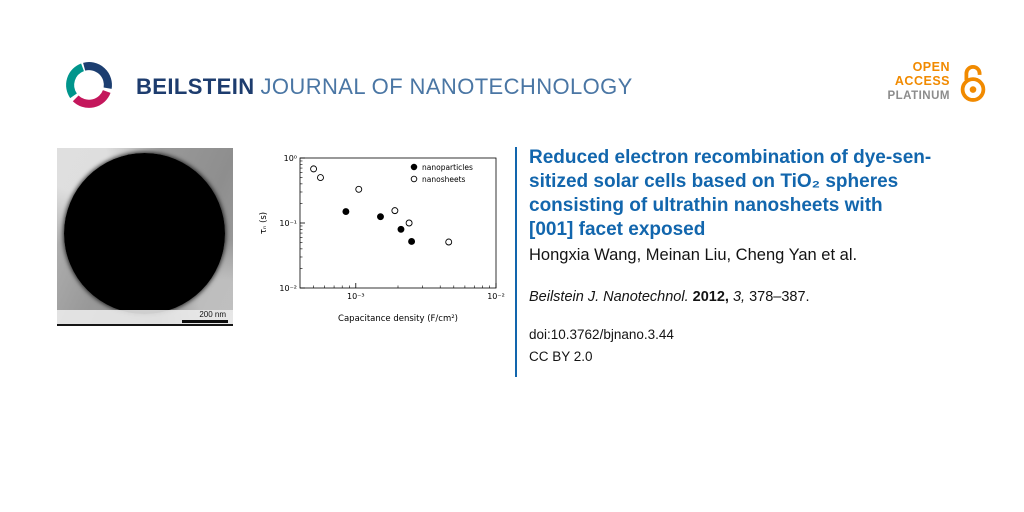 The image size is (1024, 512). I want to click on article-license: CC BY 2.0, so click(561, 356).